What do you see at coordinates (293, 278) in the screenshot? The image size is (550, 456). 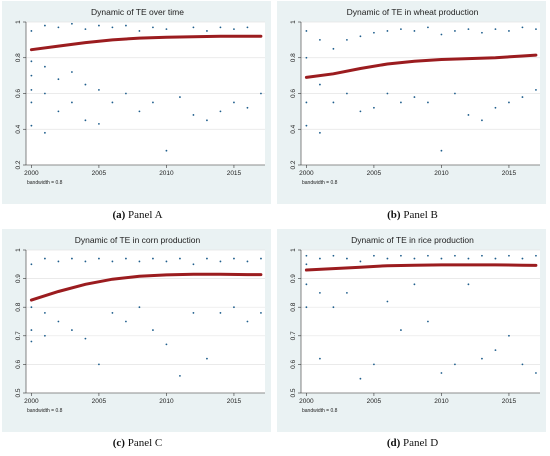 I see `chart-d-y-tick-label: 0.9` at bounding box center [293, 278].